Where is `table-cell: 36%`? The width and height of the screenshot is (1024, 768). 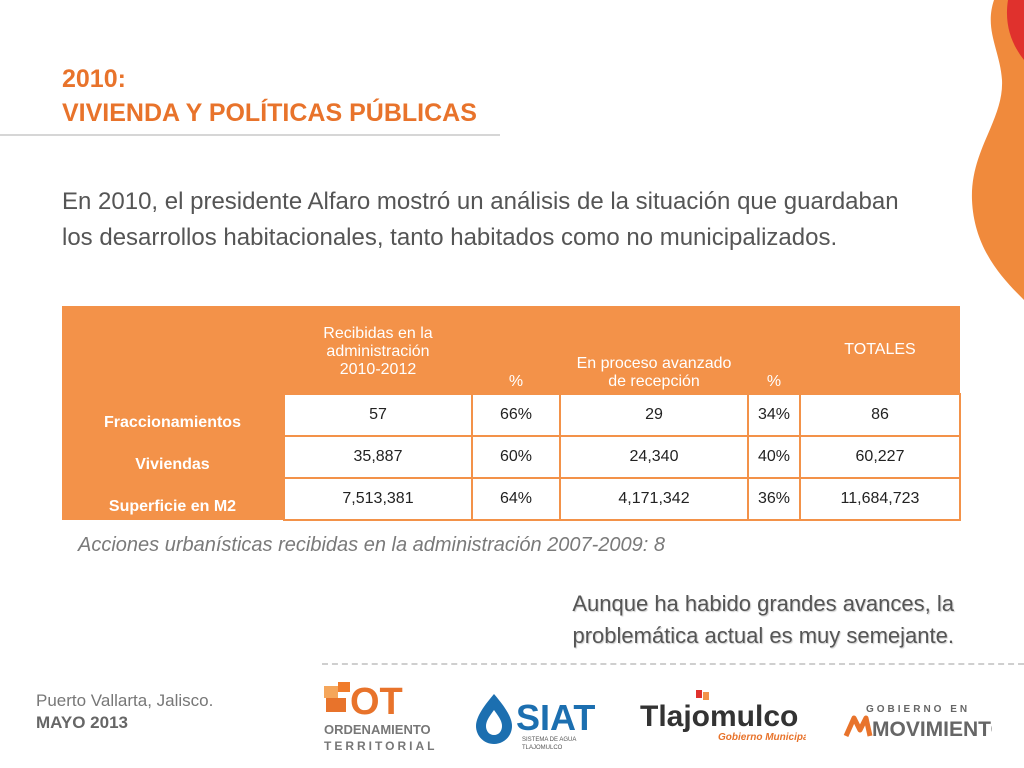
table-cell: 36% is located at coordinates (774, 499).